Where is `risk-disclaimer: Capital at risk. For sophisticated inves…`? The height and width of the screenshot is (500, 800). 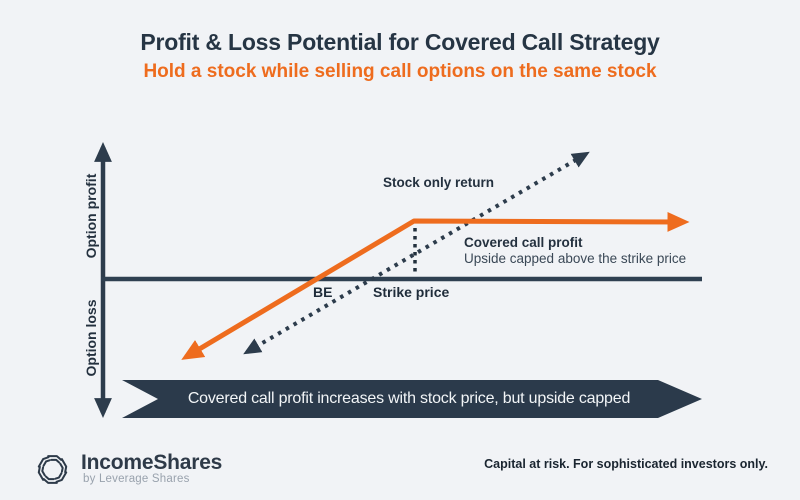 risk-disclaimer: Capital at risk. For sophisticated inves… is located at coordinates (626, 464).